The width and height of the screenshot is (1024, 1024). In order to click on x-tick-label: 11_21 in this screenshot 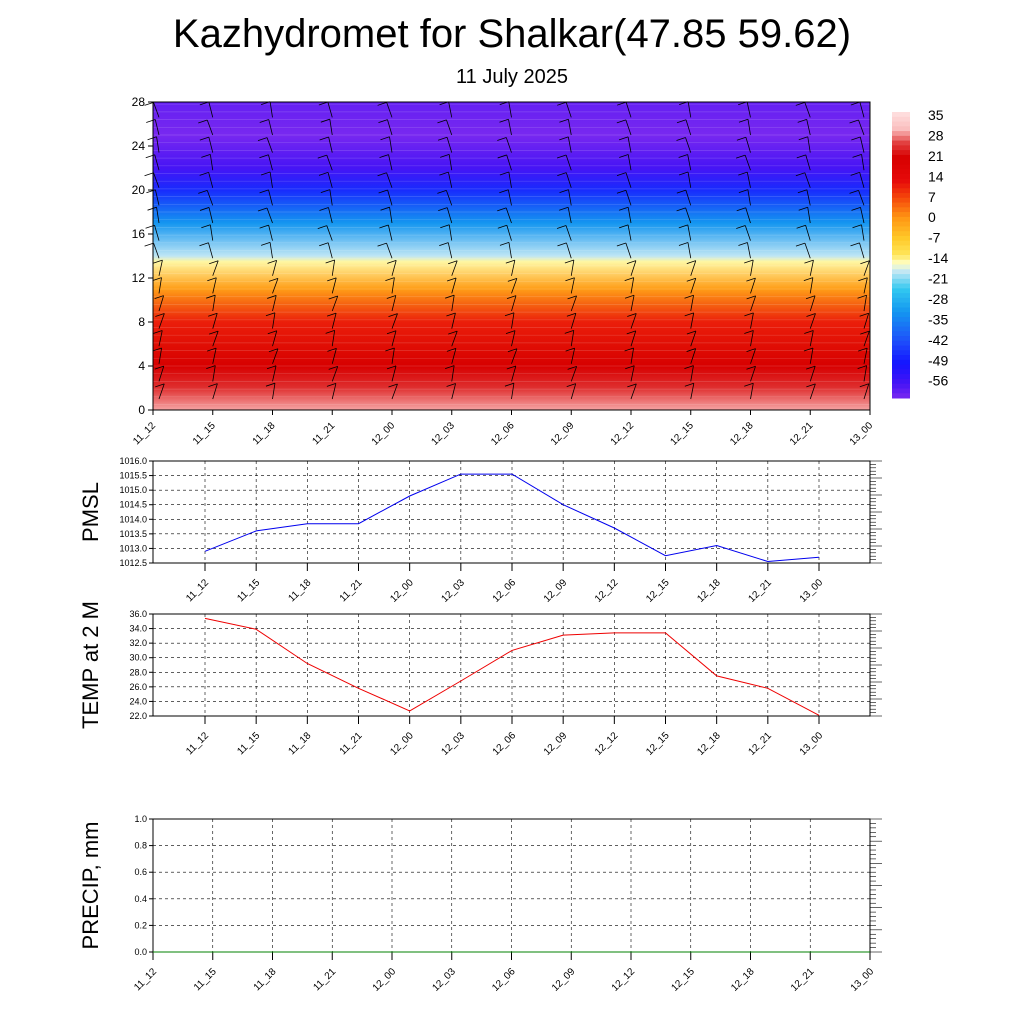, I will do `click(351, 743)`.